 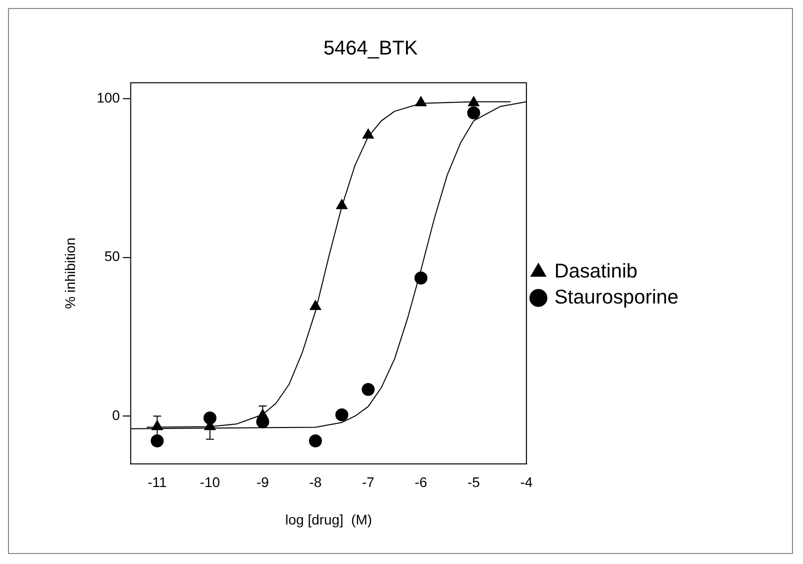 What do you see at coordinates (596, 271) in the screenshot?
I see `legend-label: Dasatinib` at bounding box center [596, 271].